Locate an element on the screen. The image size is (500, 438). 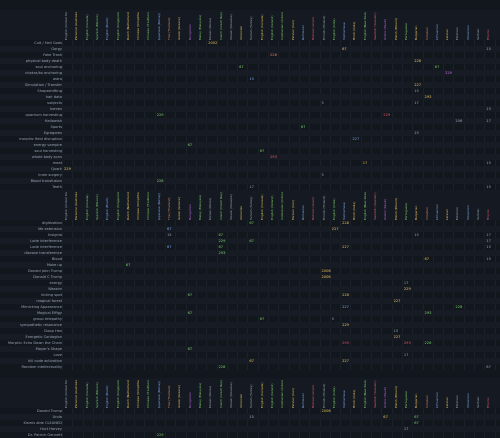
table-row: energy 17 is located at coordinates (250, 283).